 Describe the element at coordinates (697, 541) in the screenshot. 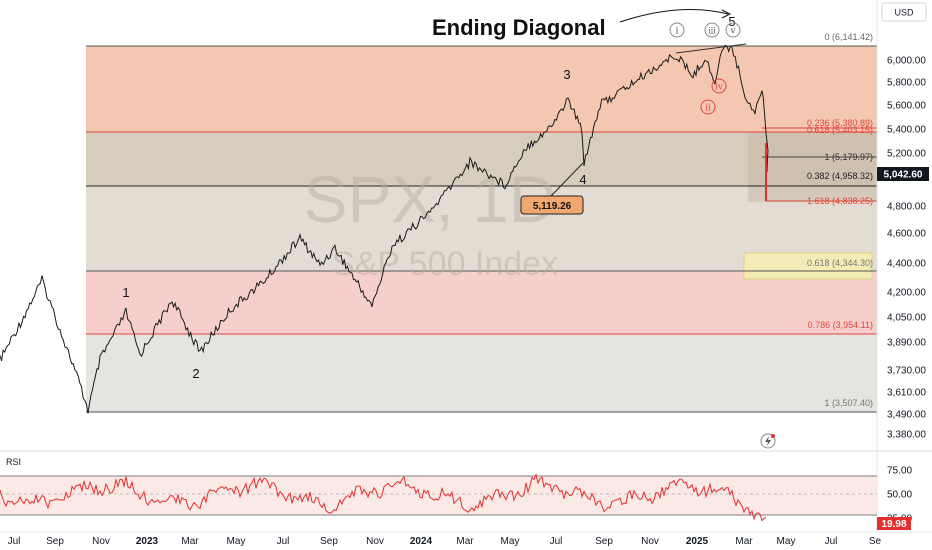

I see `time-tick-label: 2025` at that location.